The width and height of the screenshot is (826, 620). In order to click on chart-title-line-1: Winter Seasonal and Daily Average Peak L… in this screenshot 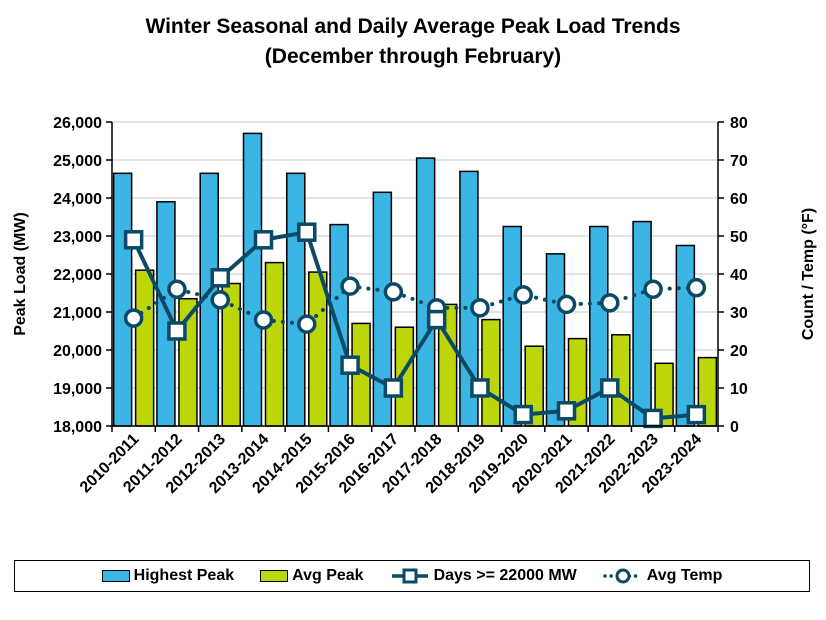, I will do `click(413, 26)`.